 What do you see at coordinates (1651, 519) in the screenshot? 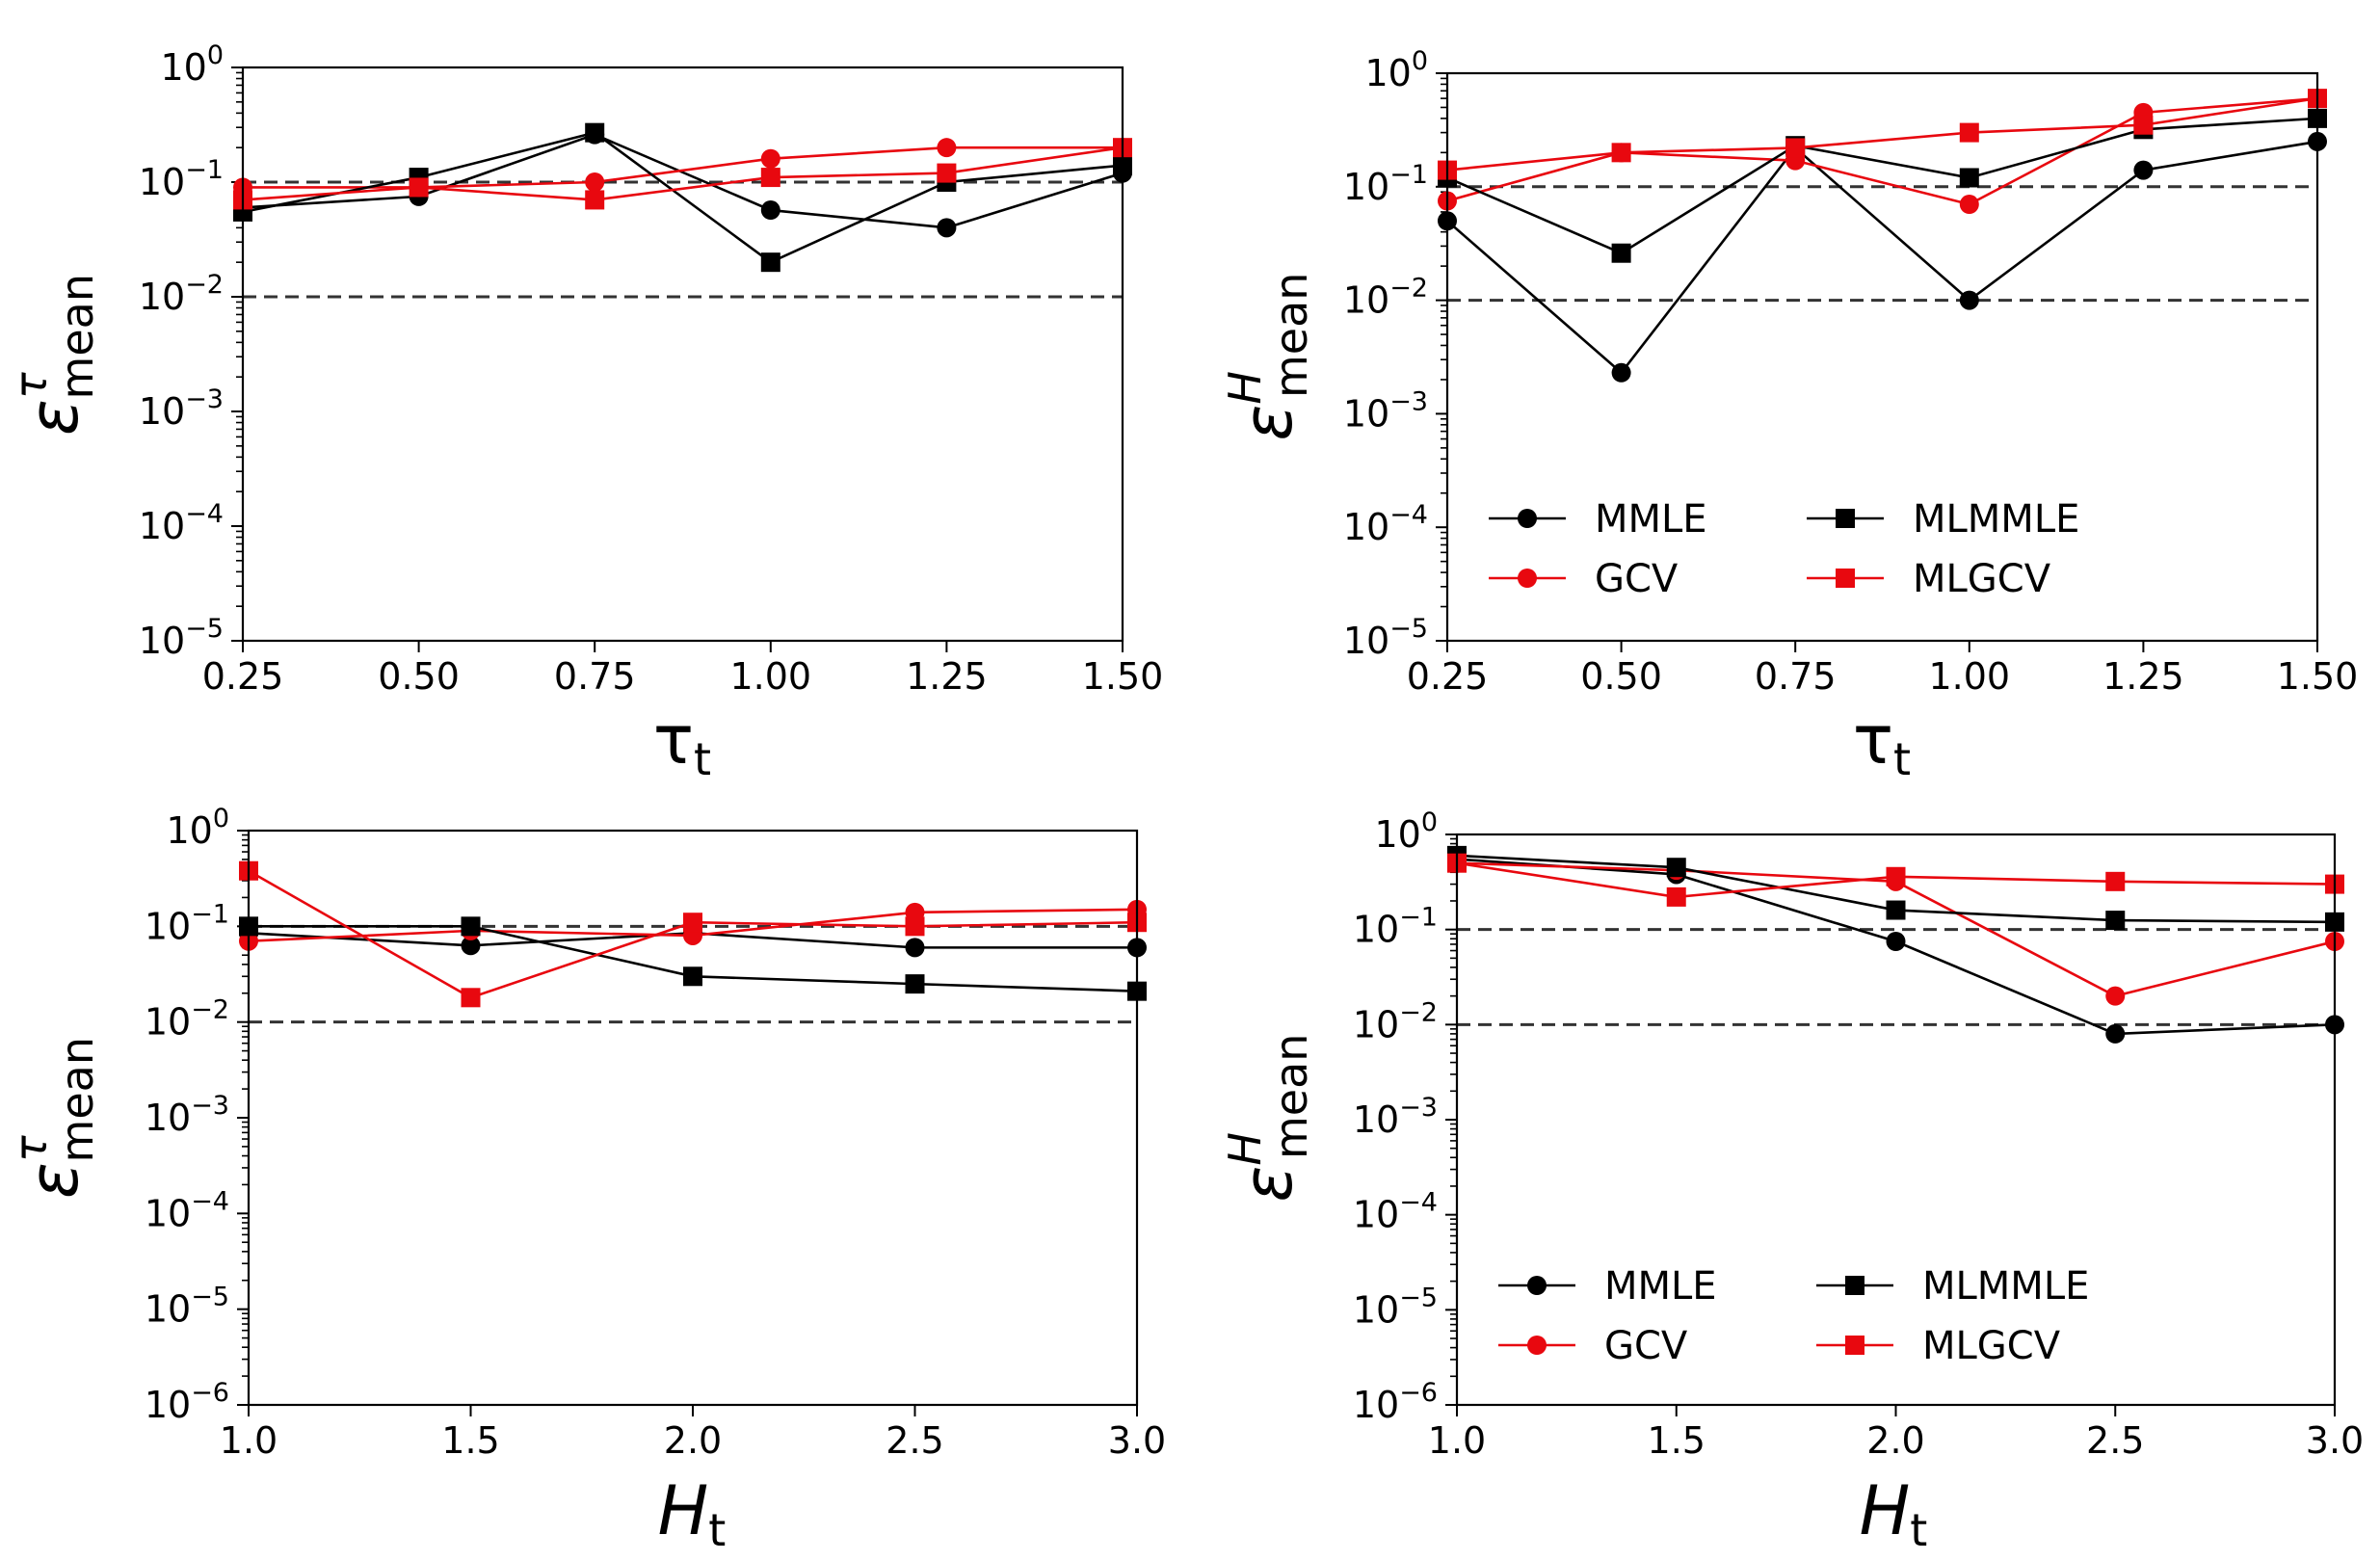
I see `legend-label-mmle: MMLE` at bounding box center [1651, 519].